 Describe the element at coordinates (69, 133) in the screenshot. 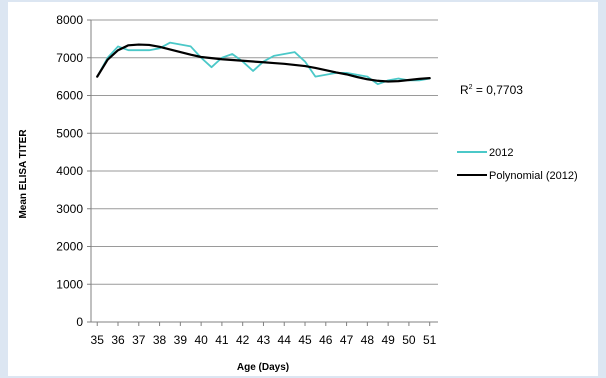

I see `y-tick-label: 5000` at that location.